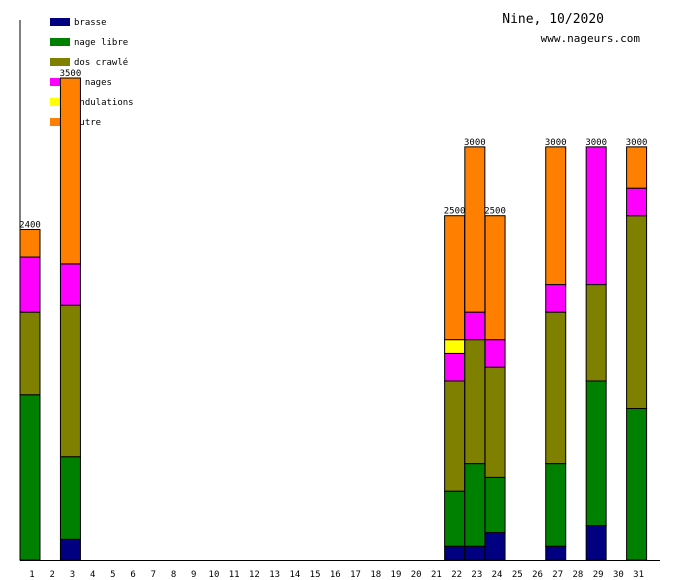  What do you see at coordinates (70, 549) in the screenshot?
I see `bar-segment-3-brasse` at bounding box center [70, 549].